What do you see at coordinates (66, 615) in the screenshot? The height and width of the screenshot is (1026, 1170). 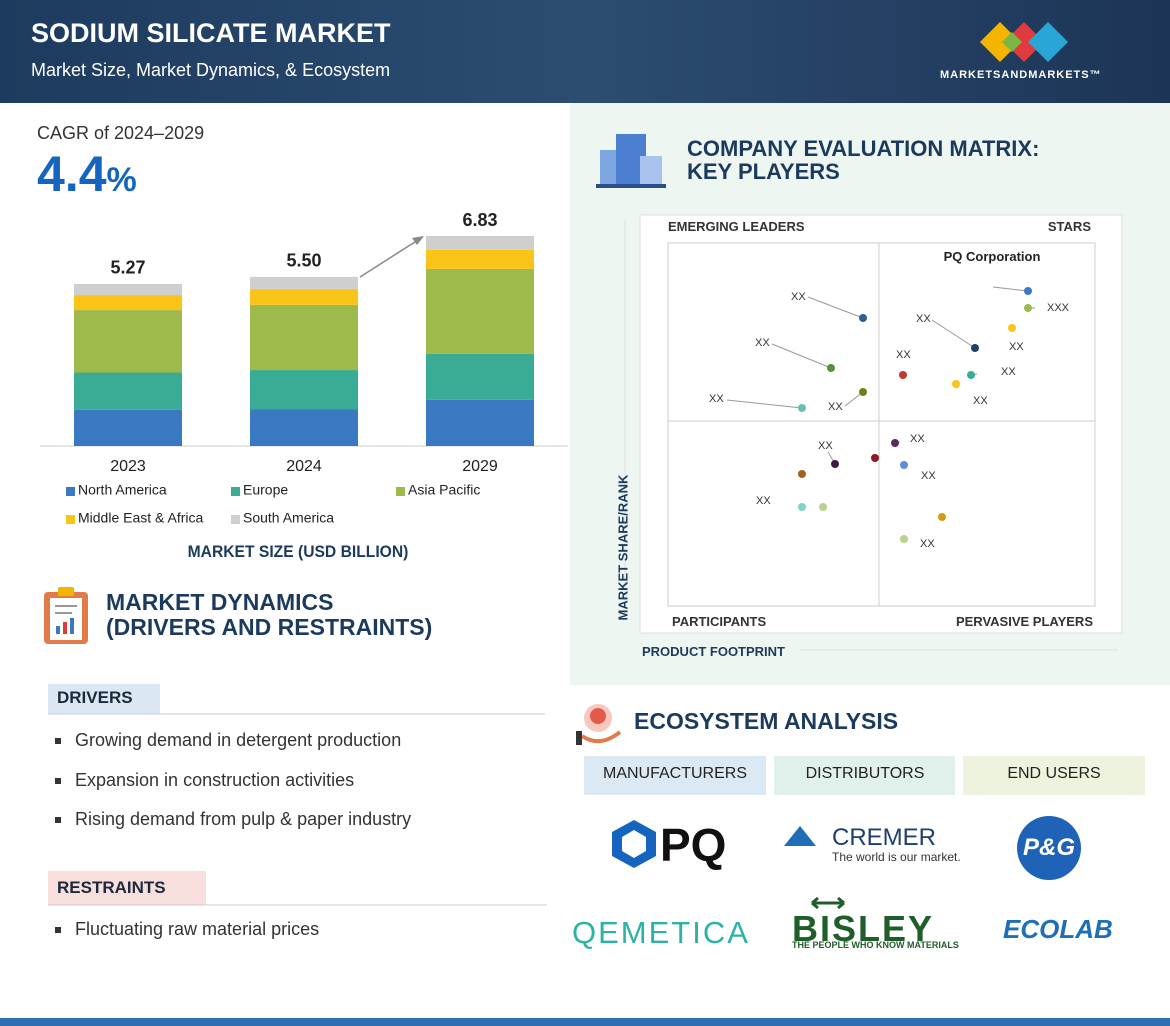 I see `dynamics-icon` at bounding box center [66, 615].